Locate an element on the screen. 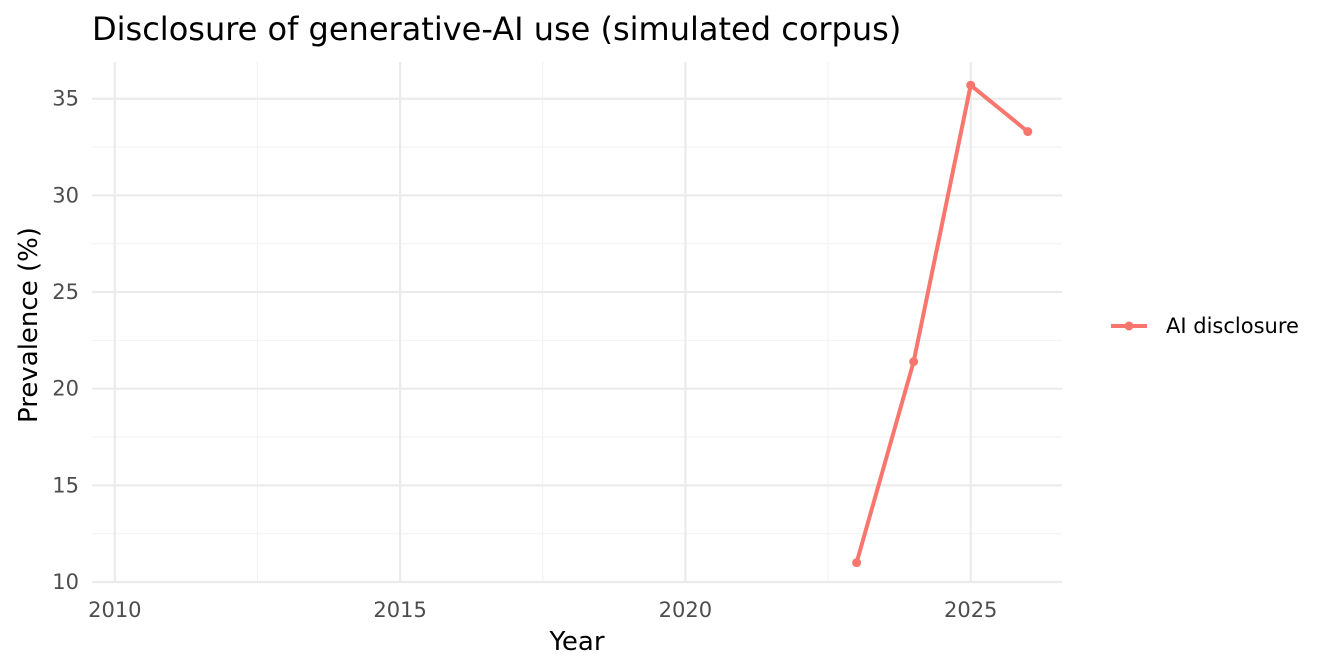 The width and height of the screenshot is (1344, 672). series-layer is located at coordinates (942, 324).